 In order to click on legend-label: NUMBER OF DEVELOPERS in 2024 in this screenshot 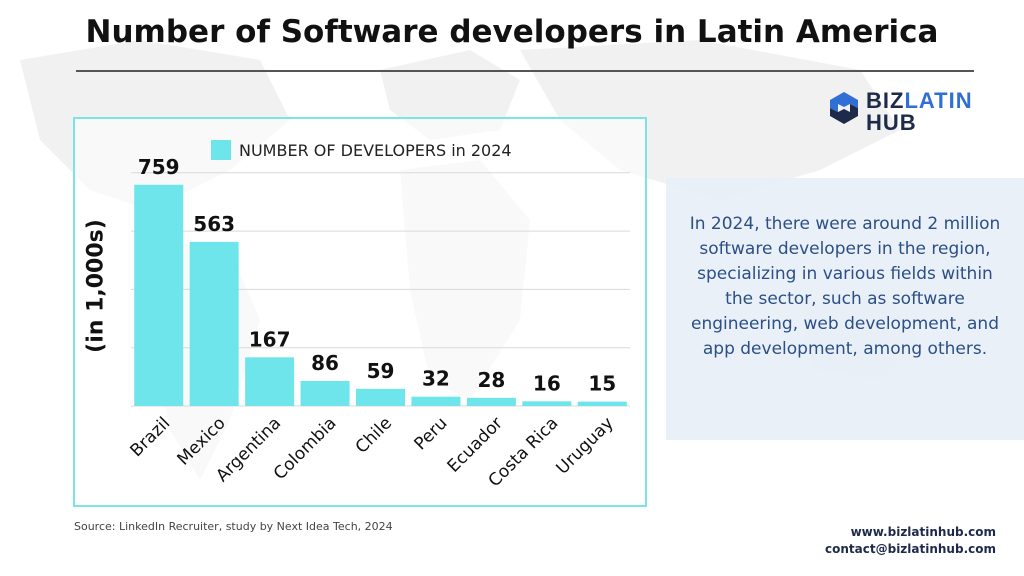, I will do `click(375, 150)`.